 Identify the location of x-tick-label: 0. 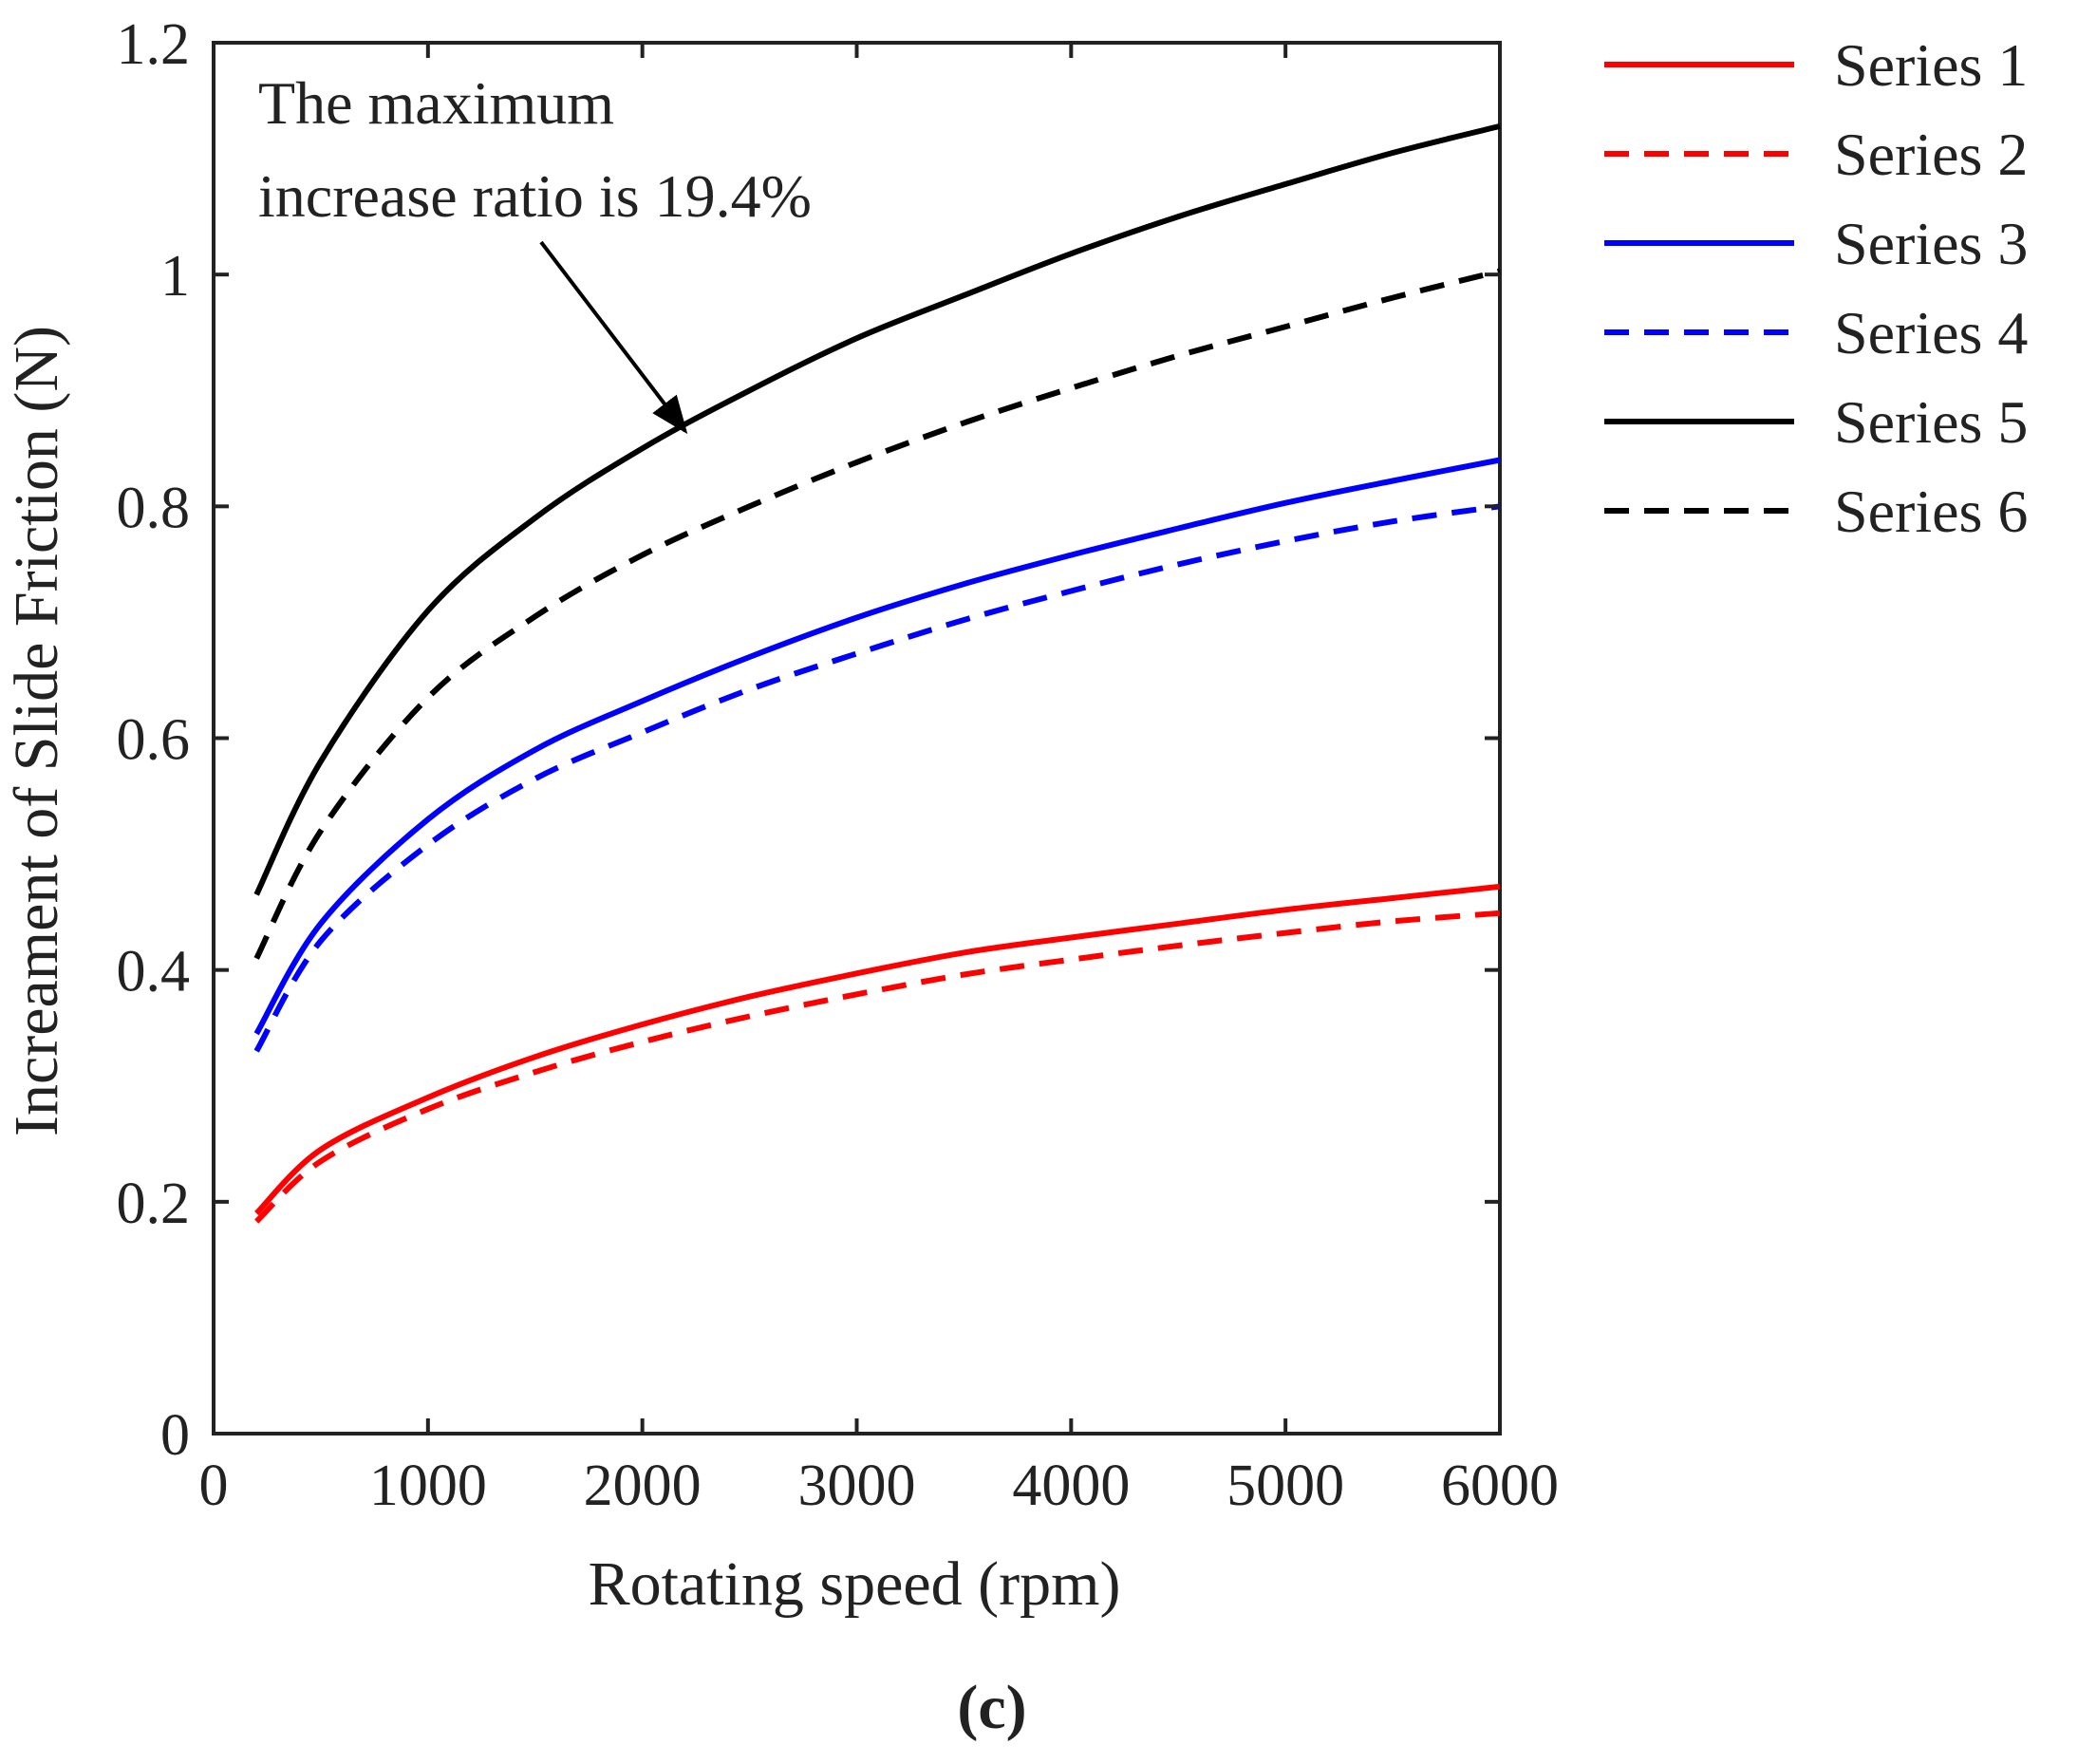
(214, 1486).